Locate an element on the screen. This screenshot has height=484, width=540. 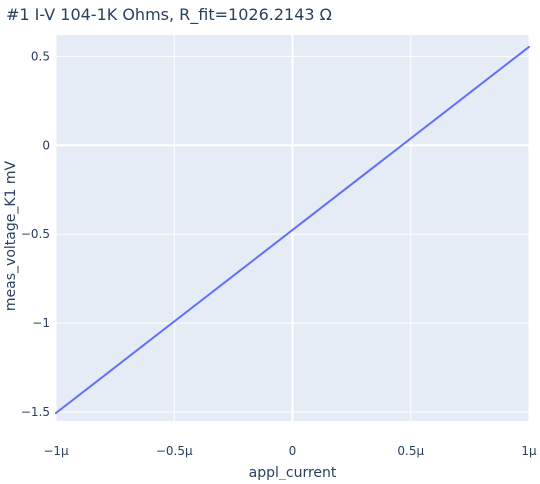
x-tick-label: −1µ is located at coordinates (56, 451).